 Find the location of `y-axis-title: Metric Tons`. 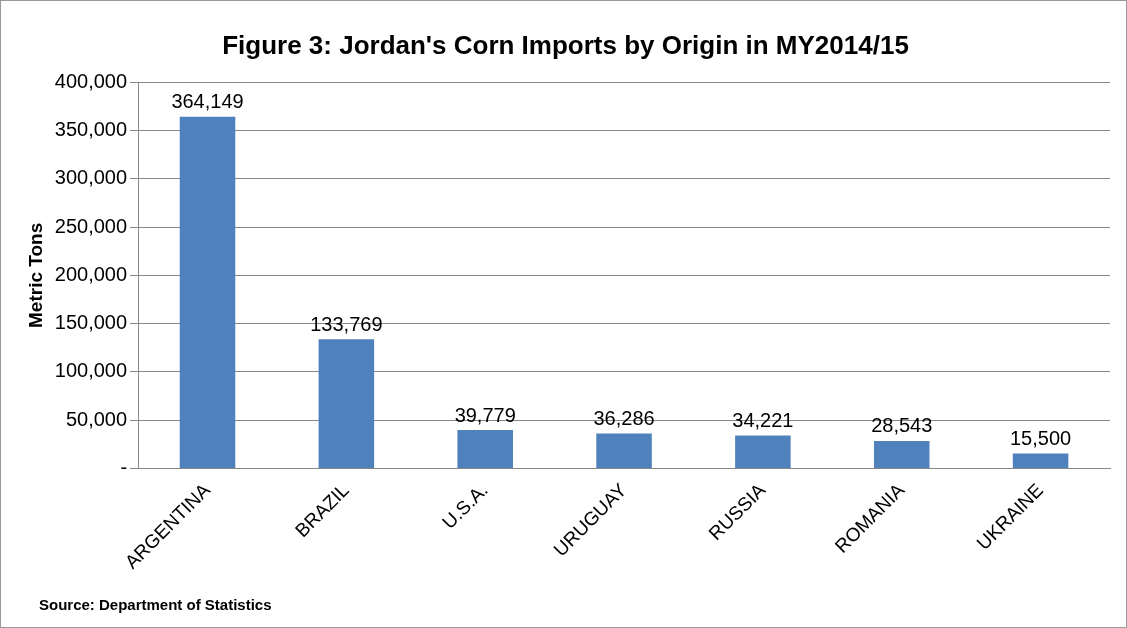

y-axis-title: Metric Tons is located at coordinates (35, 275).